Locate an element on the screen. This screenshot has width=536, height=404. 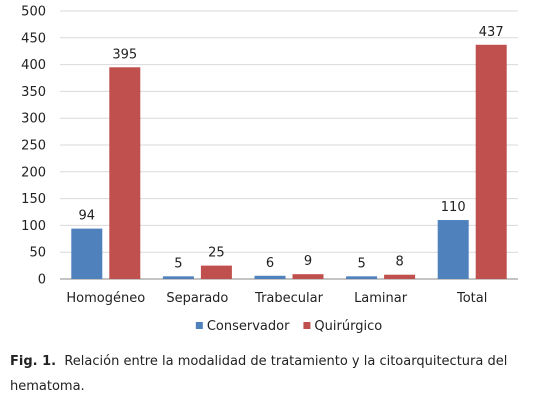
legend-label: Conservador is located at coordinates (248, 326).